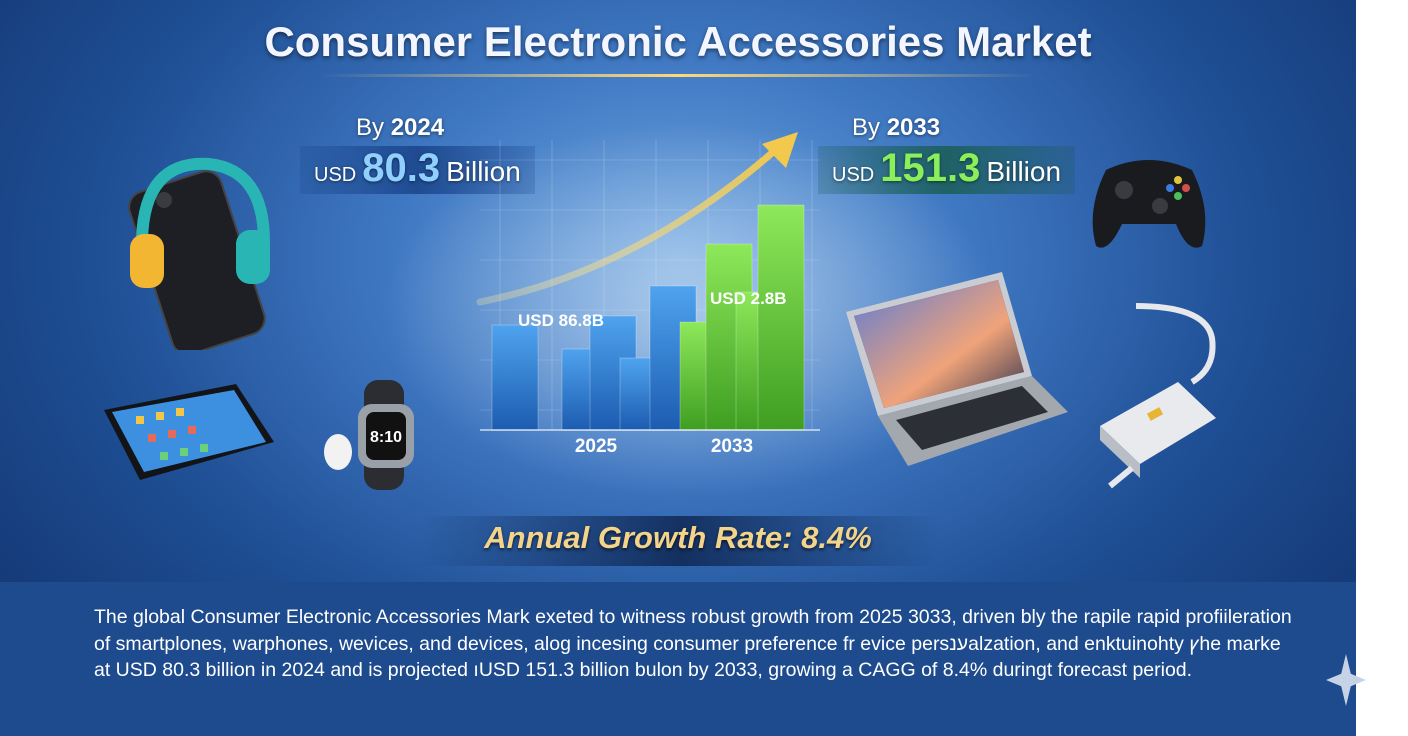 The image size is (1408, 736). What do you see at coordinates (732, 446) in the screenshot?
I see `x-tick-label-2033: 2033` at bounding box center [732, 446].